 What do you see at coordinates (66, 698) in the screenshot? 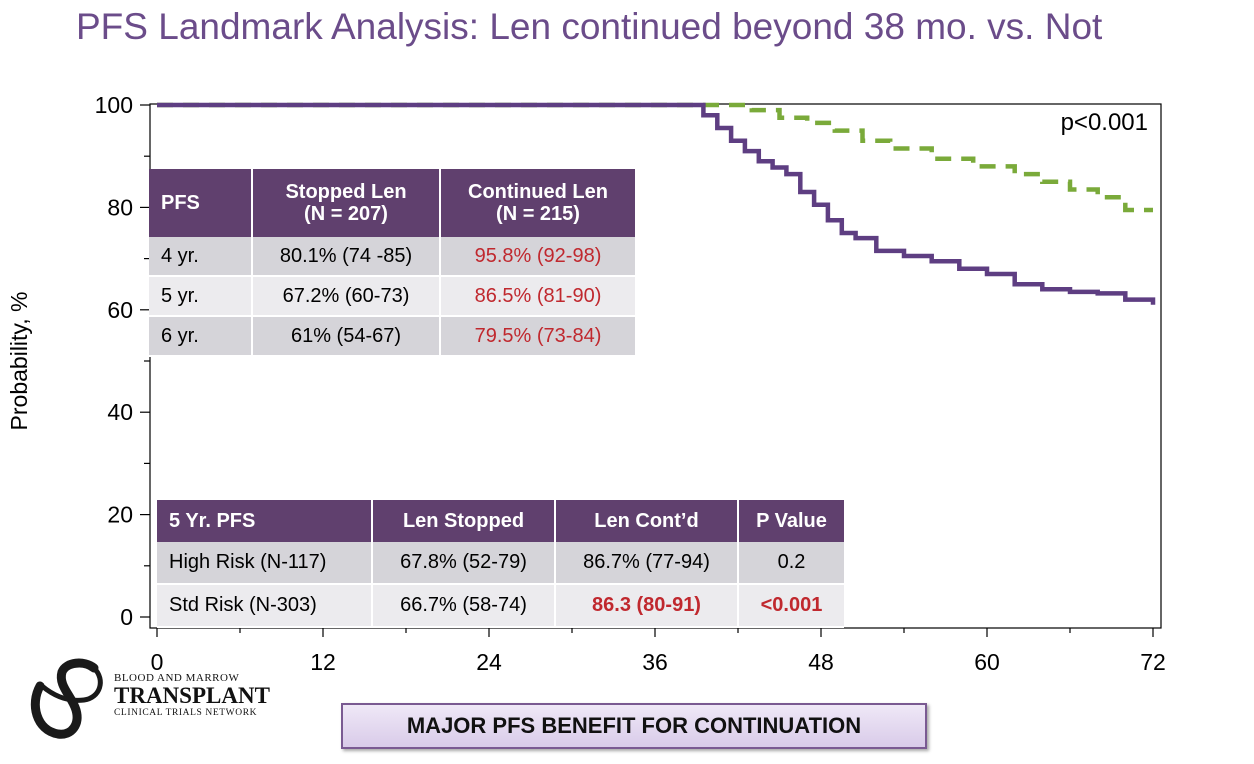
I see `ribbon-logo-icon` at bounding box center [66, 698].